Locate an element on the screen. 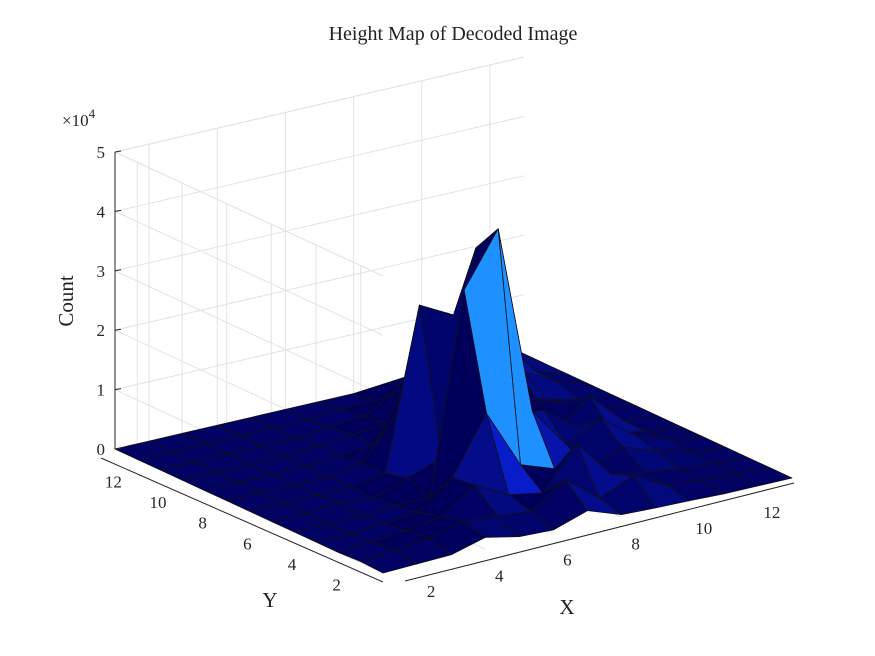 Image resolution: width=875 pixels, height=656 pixels. x-axis-line is located at coordinates (599, 532).